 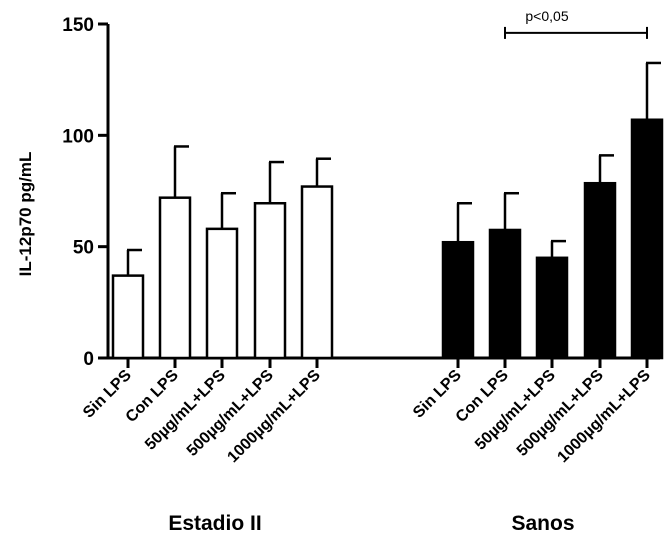 I want to click on significance-label: p<0,05, so click(x=546, y=16).